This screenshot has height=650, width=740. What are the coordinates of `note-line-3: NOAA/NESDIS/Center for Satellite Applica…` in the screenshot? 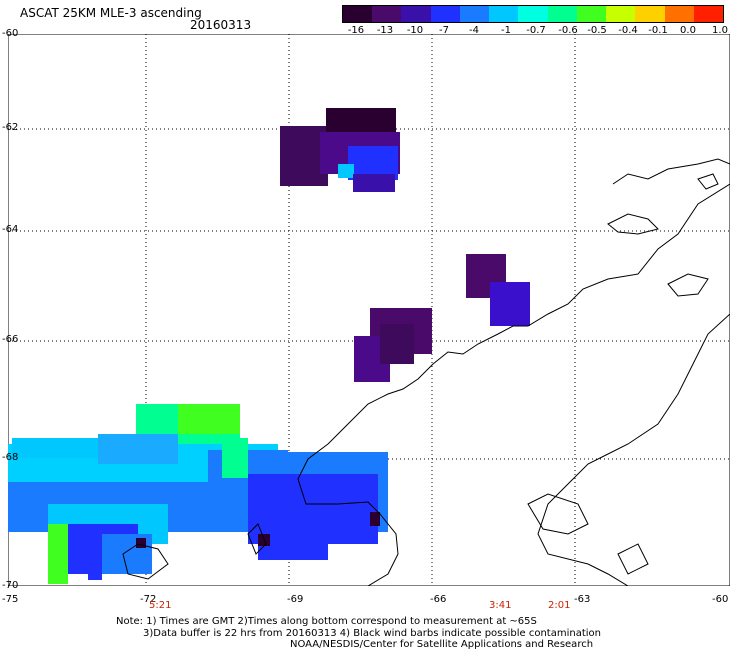 It's located at (442, 644).